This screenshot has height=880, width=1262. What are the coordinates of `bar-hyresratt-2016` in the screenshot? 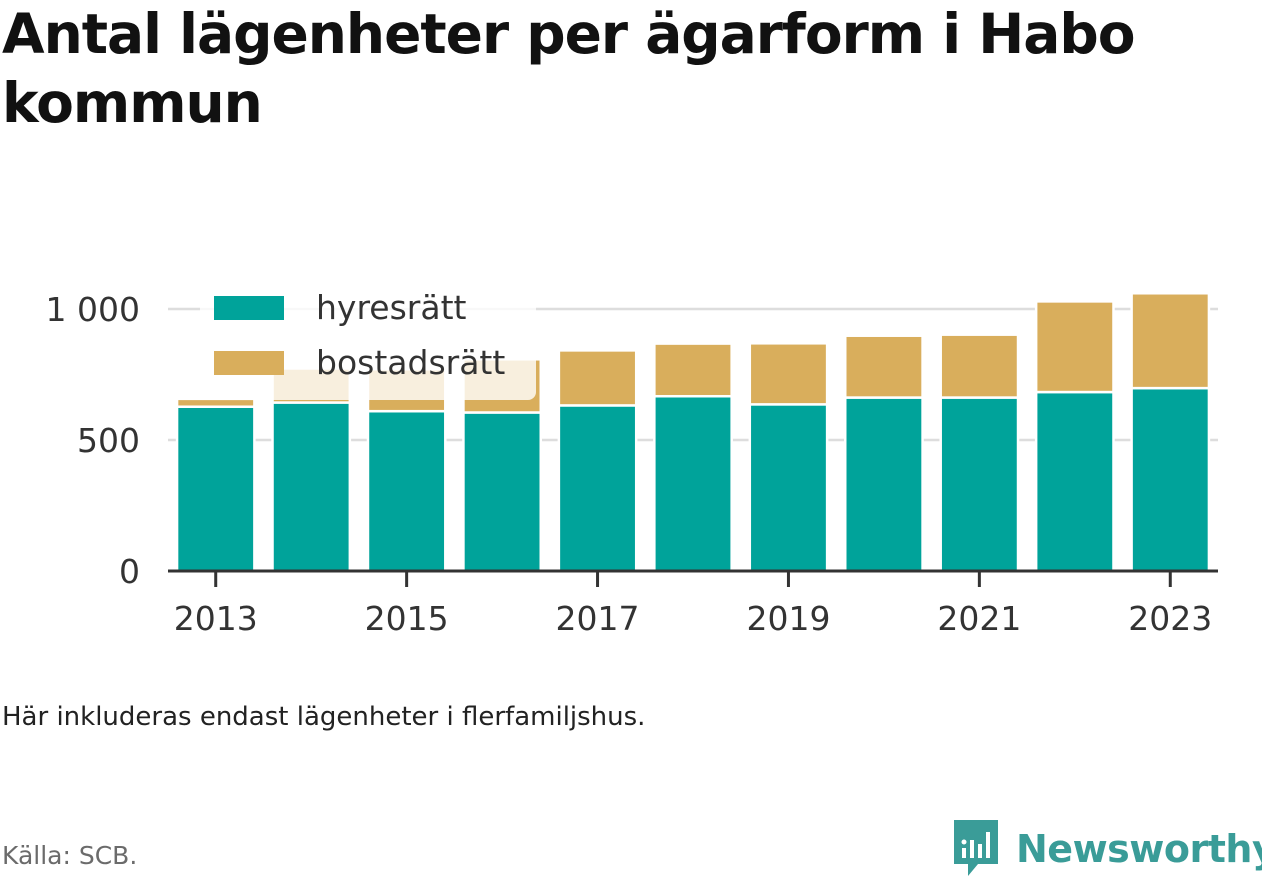 It's located at (502, 492).